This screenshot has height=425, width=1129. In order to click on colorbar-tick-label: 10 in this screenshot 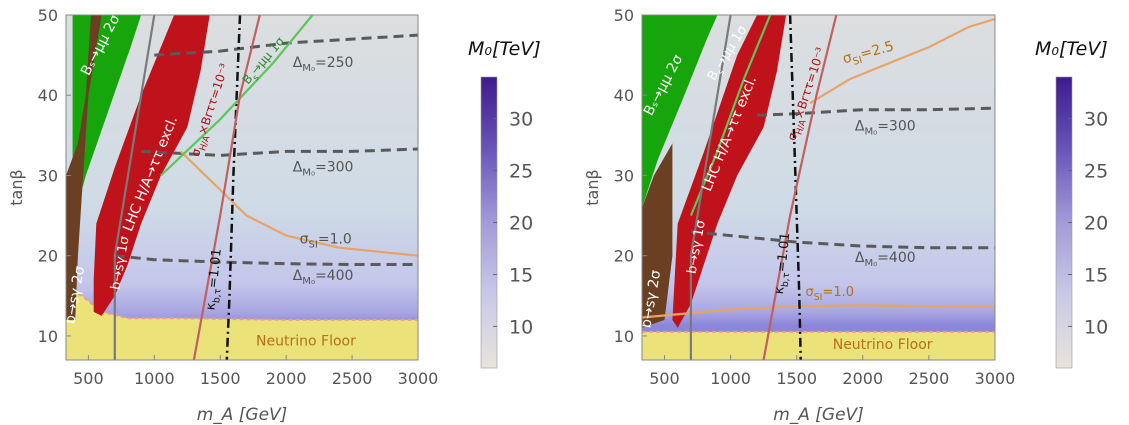, I will do `click(1096, 327)`.